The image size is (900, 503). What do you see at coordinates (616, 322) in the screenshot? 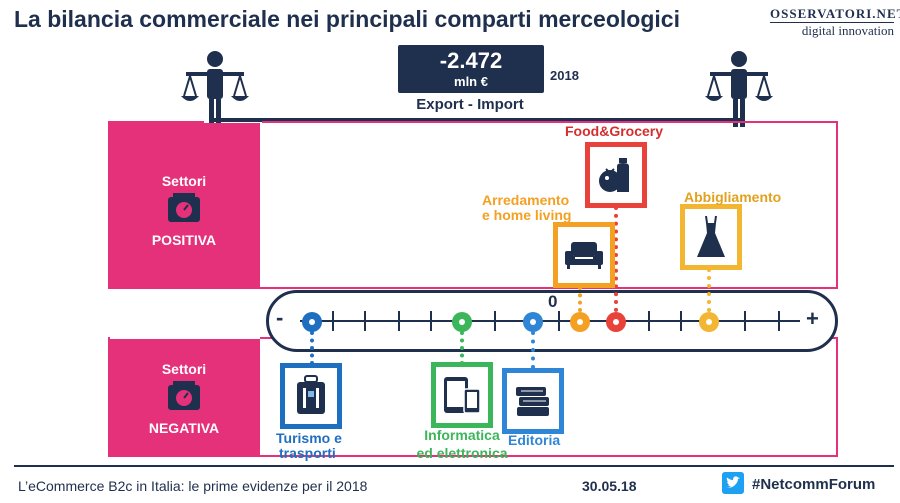
I see `dot-food` at bounding box center [616, 322].